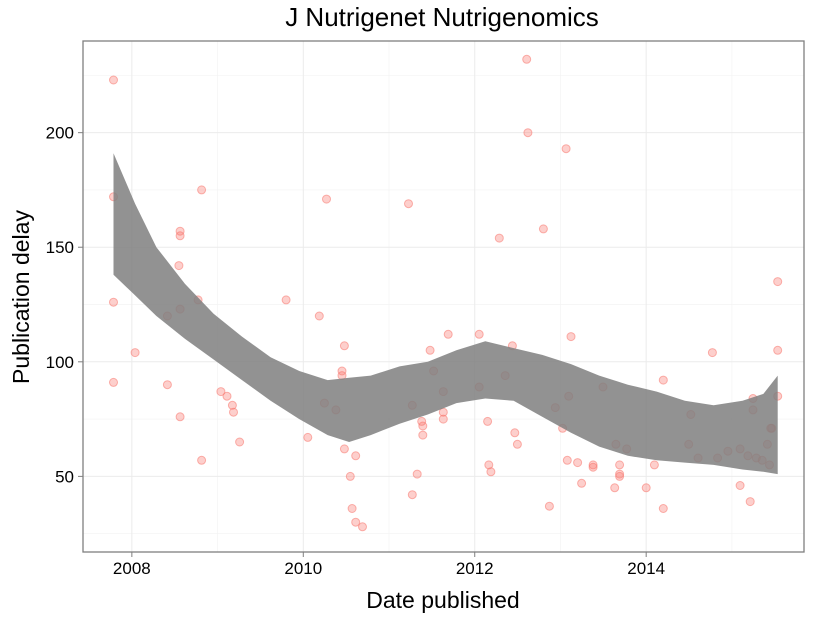 This screenshot has width=825, height=618. What do you see at coordinates (64, 305) in the screenshot?
I see `y-axis-ticks: 50 100 150 200` at bounding box center [64, 305].